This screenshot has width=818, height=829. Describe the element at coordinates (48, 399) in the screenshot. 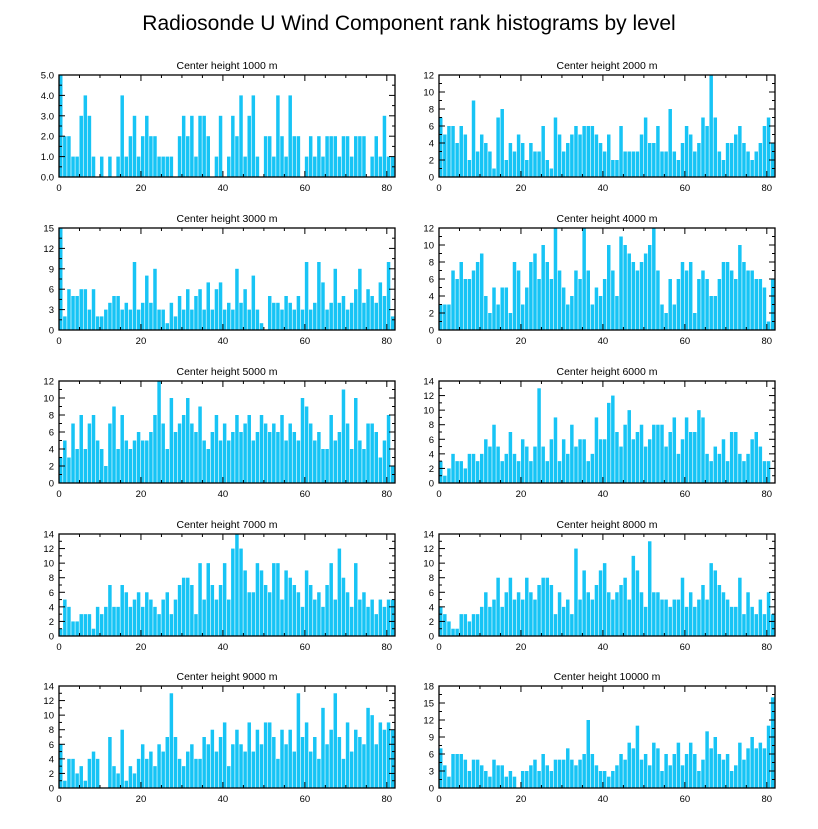

I see `y-tick-label: 10` at that location.